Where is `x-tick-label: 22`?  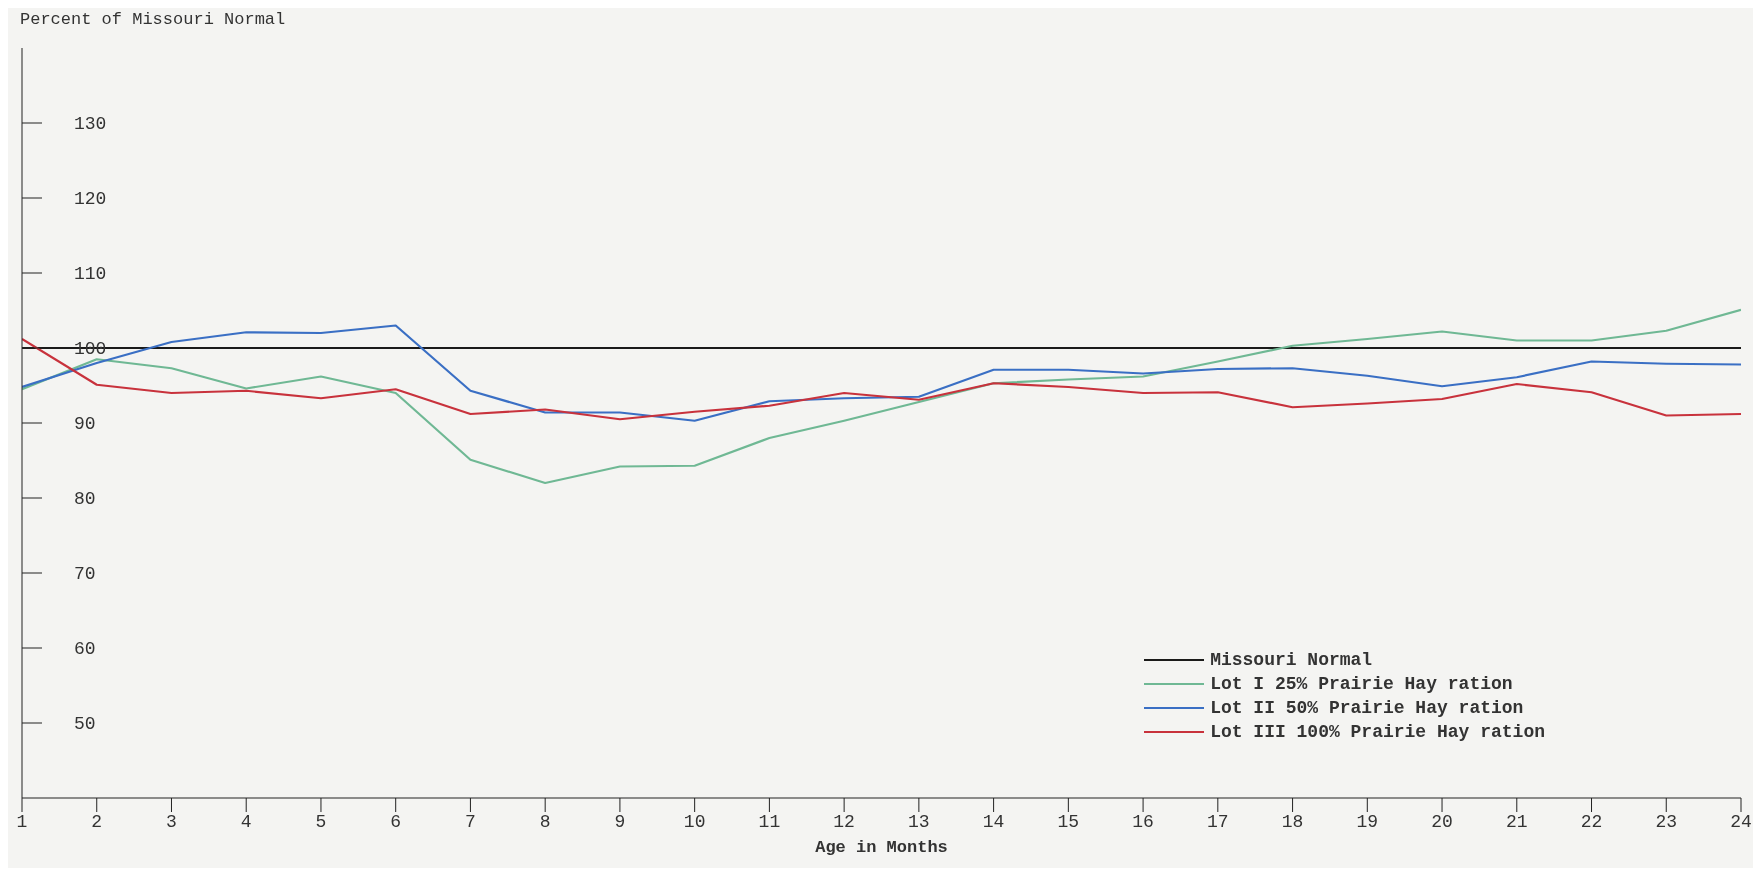
x-tick-label: 22 is located at coordinates (1591, 821).